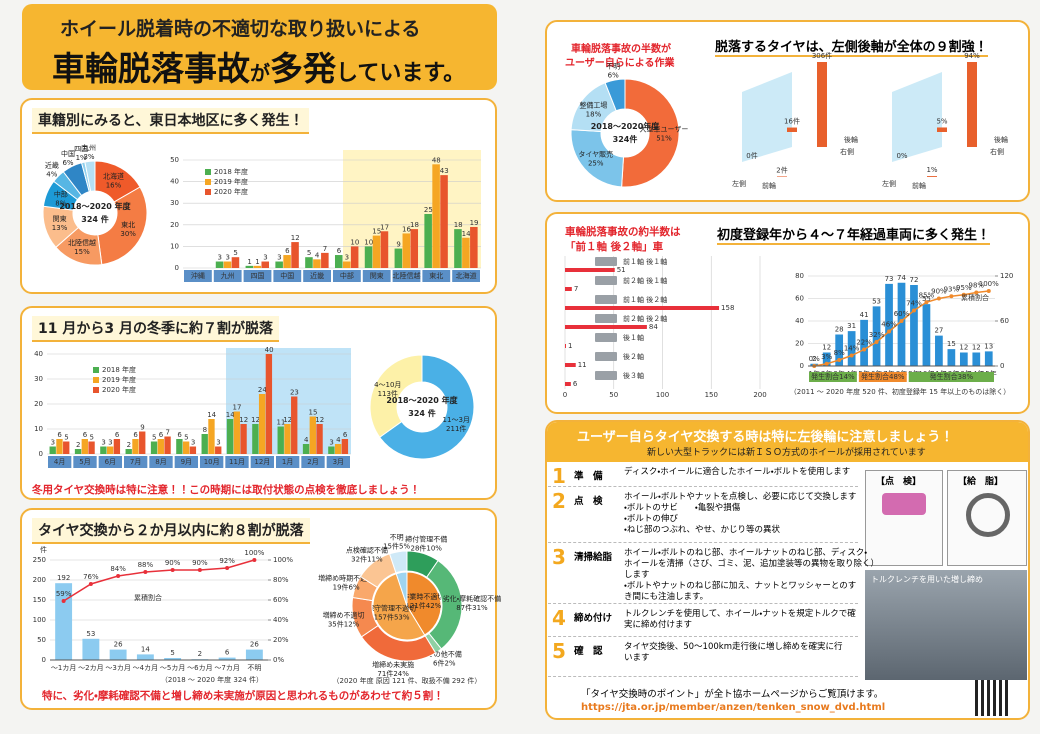 This screenshot has width=1040, height=734. What do you see at coordinates (682, 508) in the screenshot?
I see `step-text: ・ボルトのサビ ・亀裂や損傷` at bounding box center [682, 508].